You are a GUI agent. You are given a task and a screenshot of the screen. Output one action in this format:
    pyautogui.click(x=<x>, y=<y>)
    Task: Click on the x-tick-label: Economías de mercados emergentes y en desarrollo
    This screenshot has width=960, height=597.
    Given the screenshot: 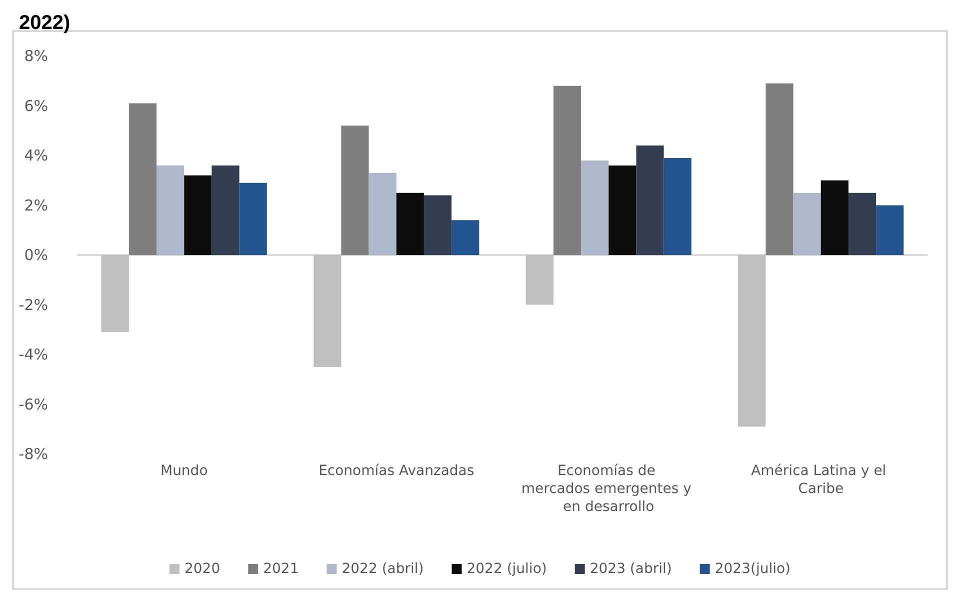 What is the action you would take?
    pyautogui.click(x=608, y=489)
    